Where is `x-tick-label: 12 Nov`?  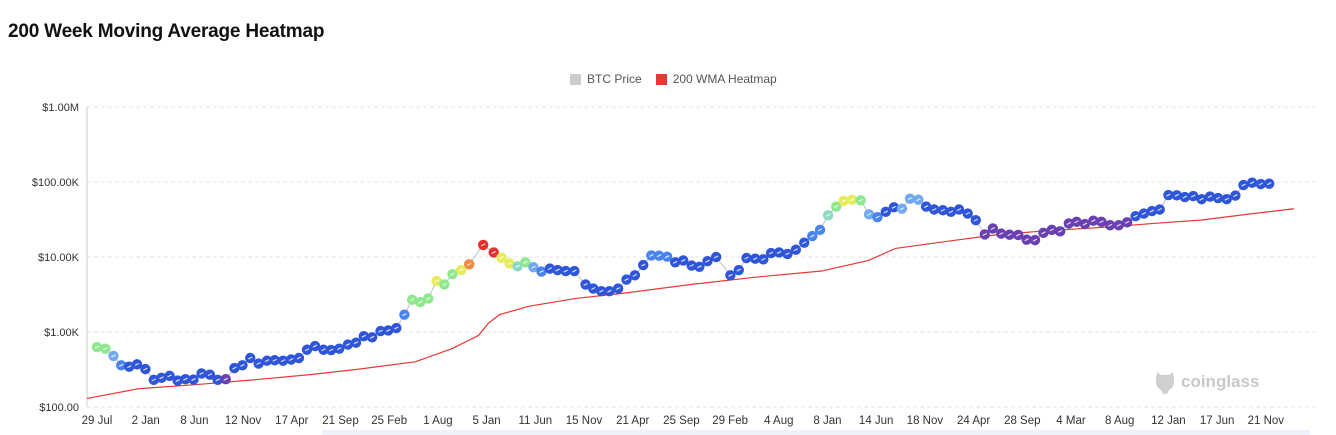
x-tick-label: 12 Nov is located at coordinates (243, 421).